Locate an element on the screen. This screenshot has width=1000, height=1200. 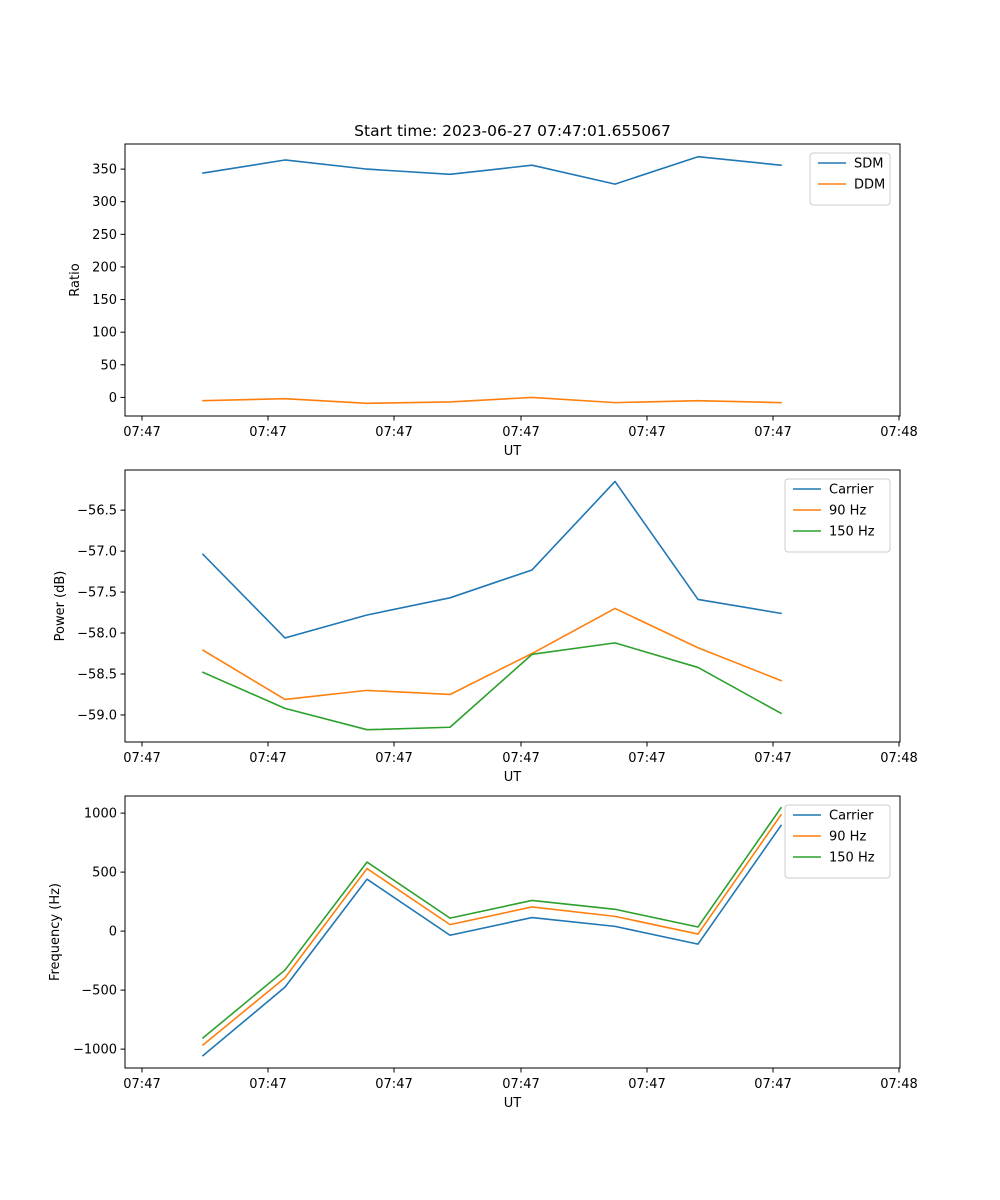
y-tick-label: 100 is located at coordinates (104, 333).